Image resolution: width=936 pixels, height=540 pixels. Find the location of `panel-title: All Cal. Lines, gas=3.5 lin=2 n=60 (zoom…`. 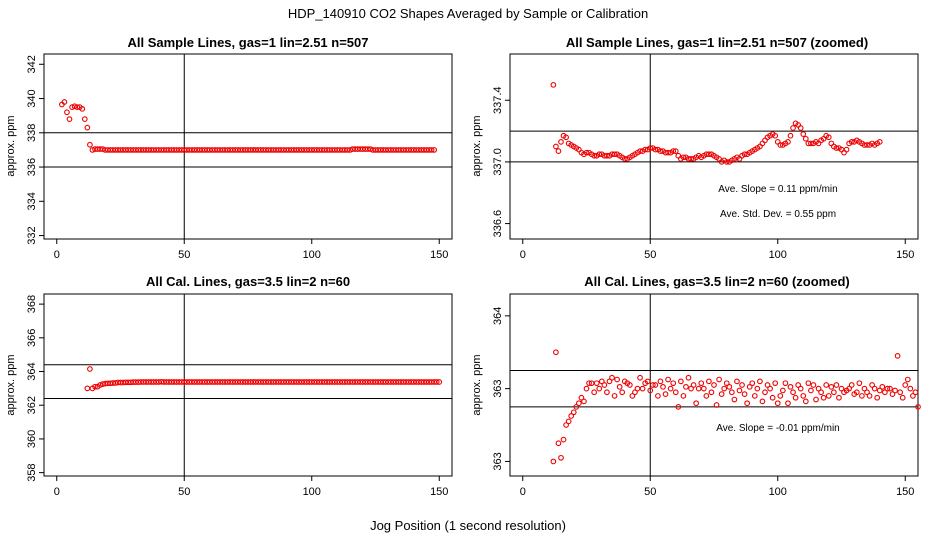

panel-title: All Cal. Lines, gas=3.5 lin=2 n=60 (zoom… is located at coordinates (717, 281).